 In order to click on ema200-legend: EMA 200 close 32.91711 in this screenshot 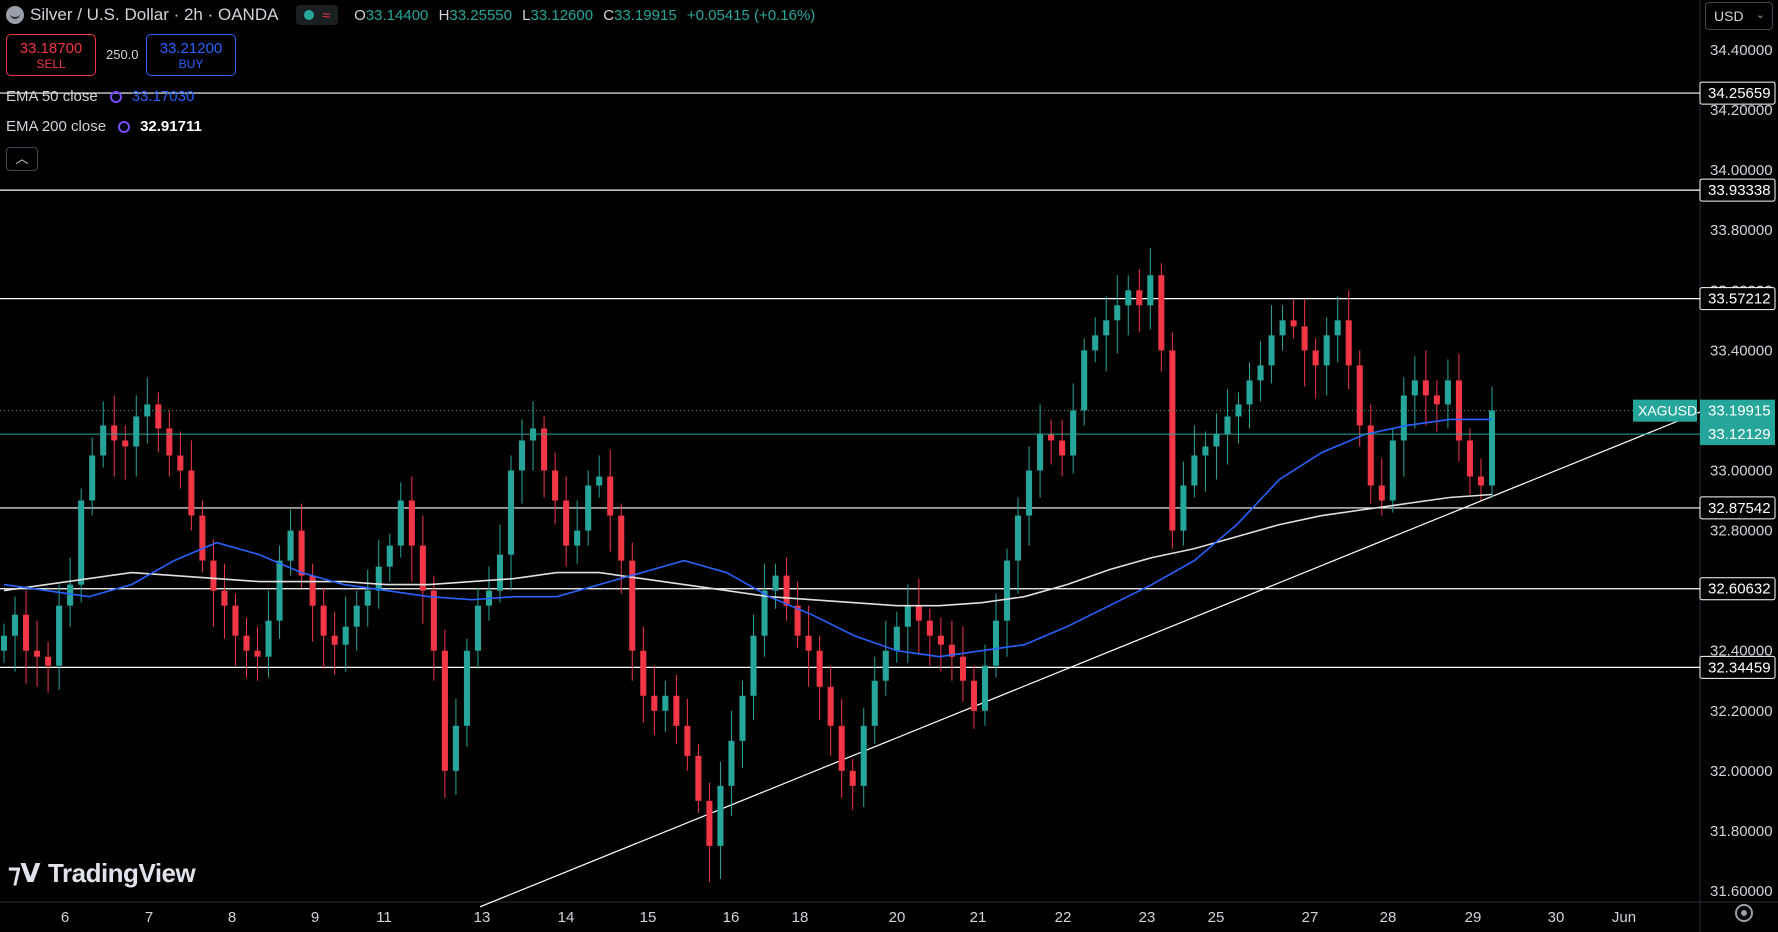, I will do `click(104, 126)`.